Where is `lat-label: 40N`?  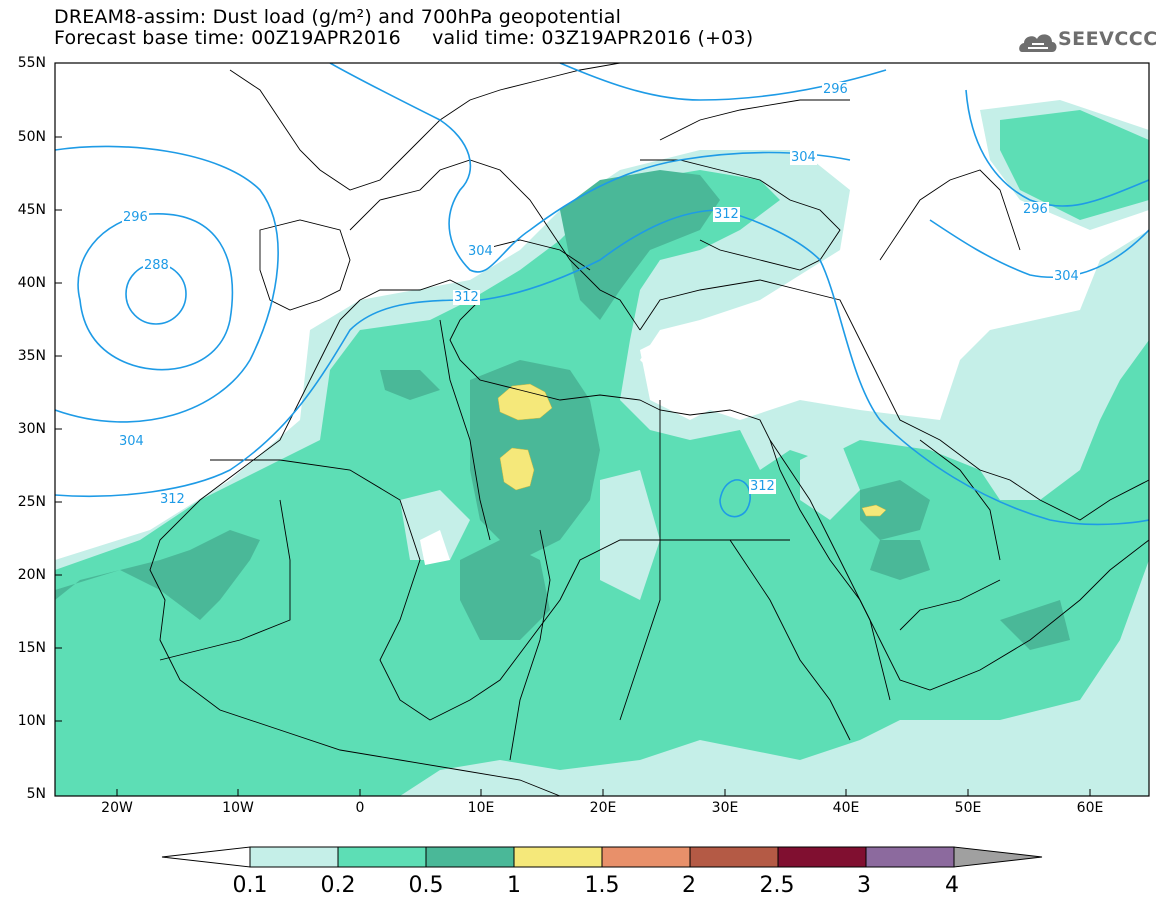 lat-label: 40N is located at coordinates (31, 283).